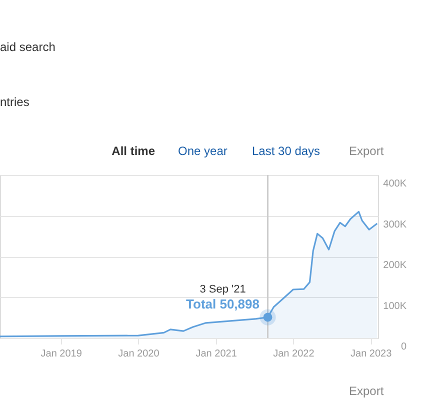  Describe the element at coordinates (134, 151) in the screenshot. I see `text: All time` at that location.